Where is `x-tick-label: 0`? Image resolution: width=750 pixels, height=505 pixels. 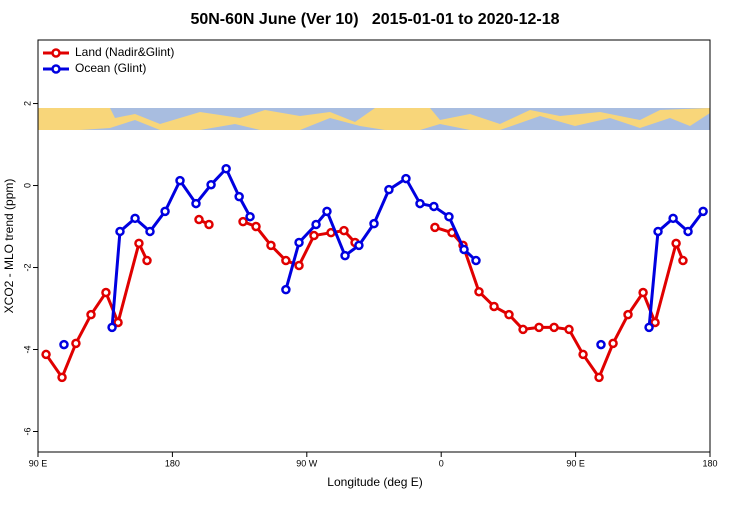 x-tick-label: 0 is located at coordinates (441, 463).